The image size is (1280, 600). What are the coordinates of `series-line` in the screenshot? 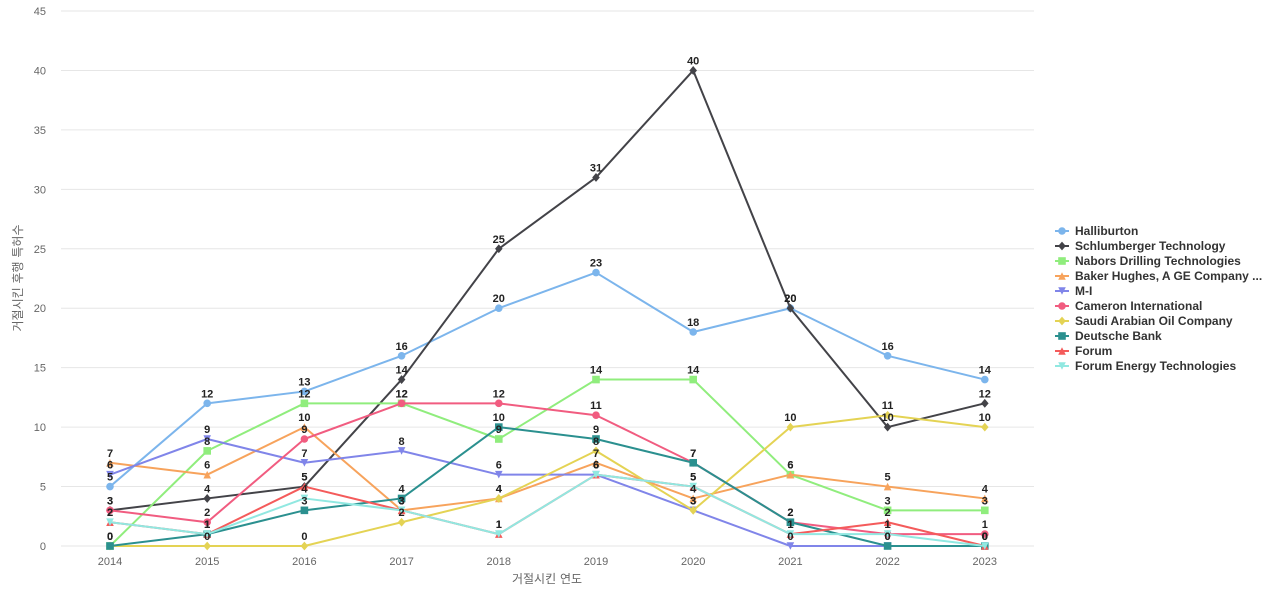 It's located at (547, 510).